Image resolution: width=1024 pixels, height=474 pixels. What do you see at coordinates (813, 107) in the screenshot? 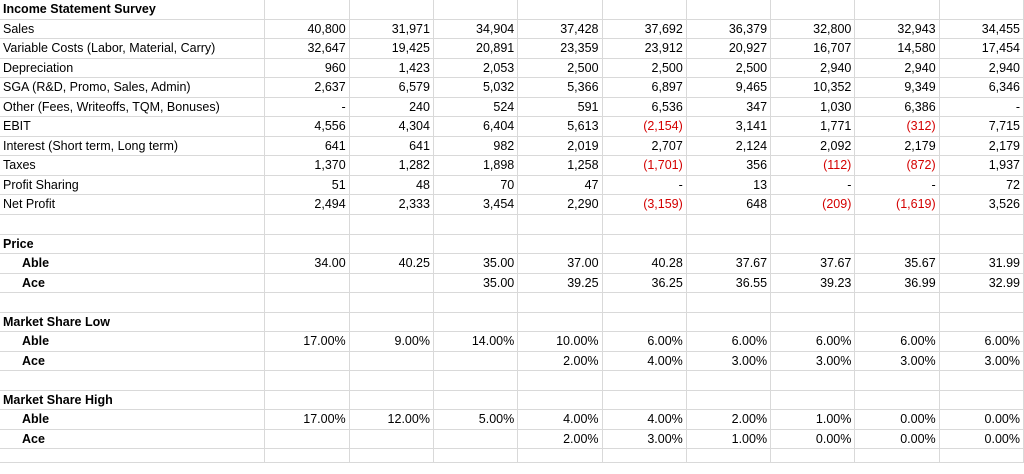
I see `value-cell: 1,030` at bounding box center [813, 107].